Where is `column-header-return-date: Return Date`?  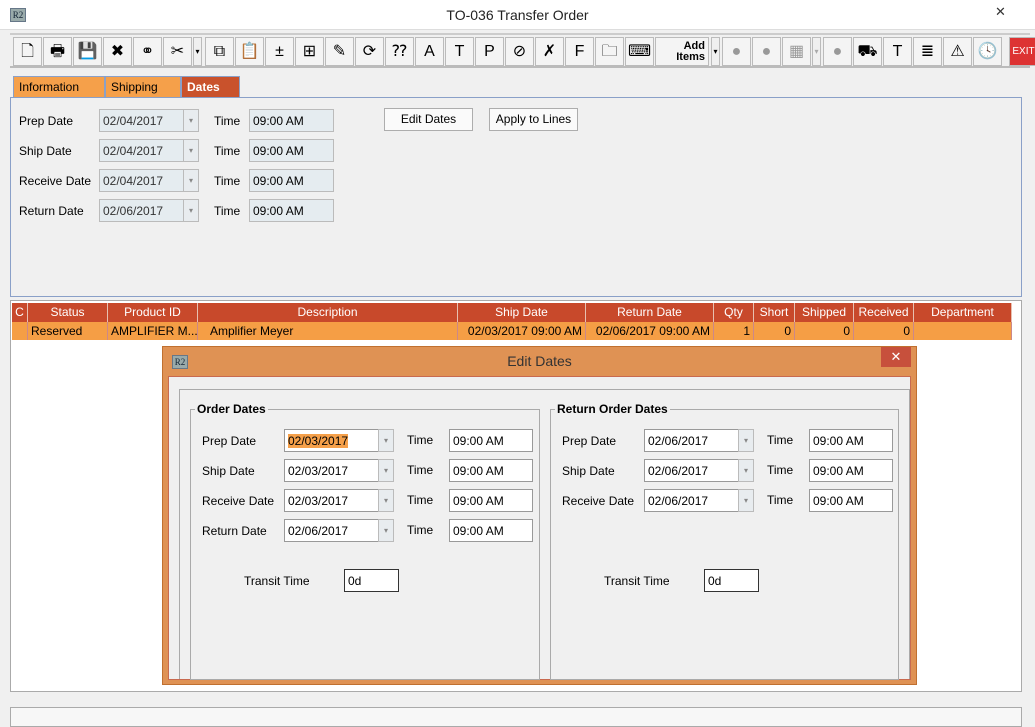
column-header-return-date: Return Date is located at coordinates (650, 312).